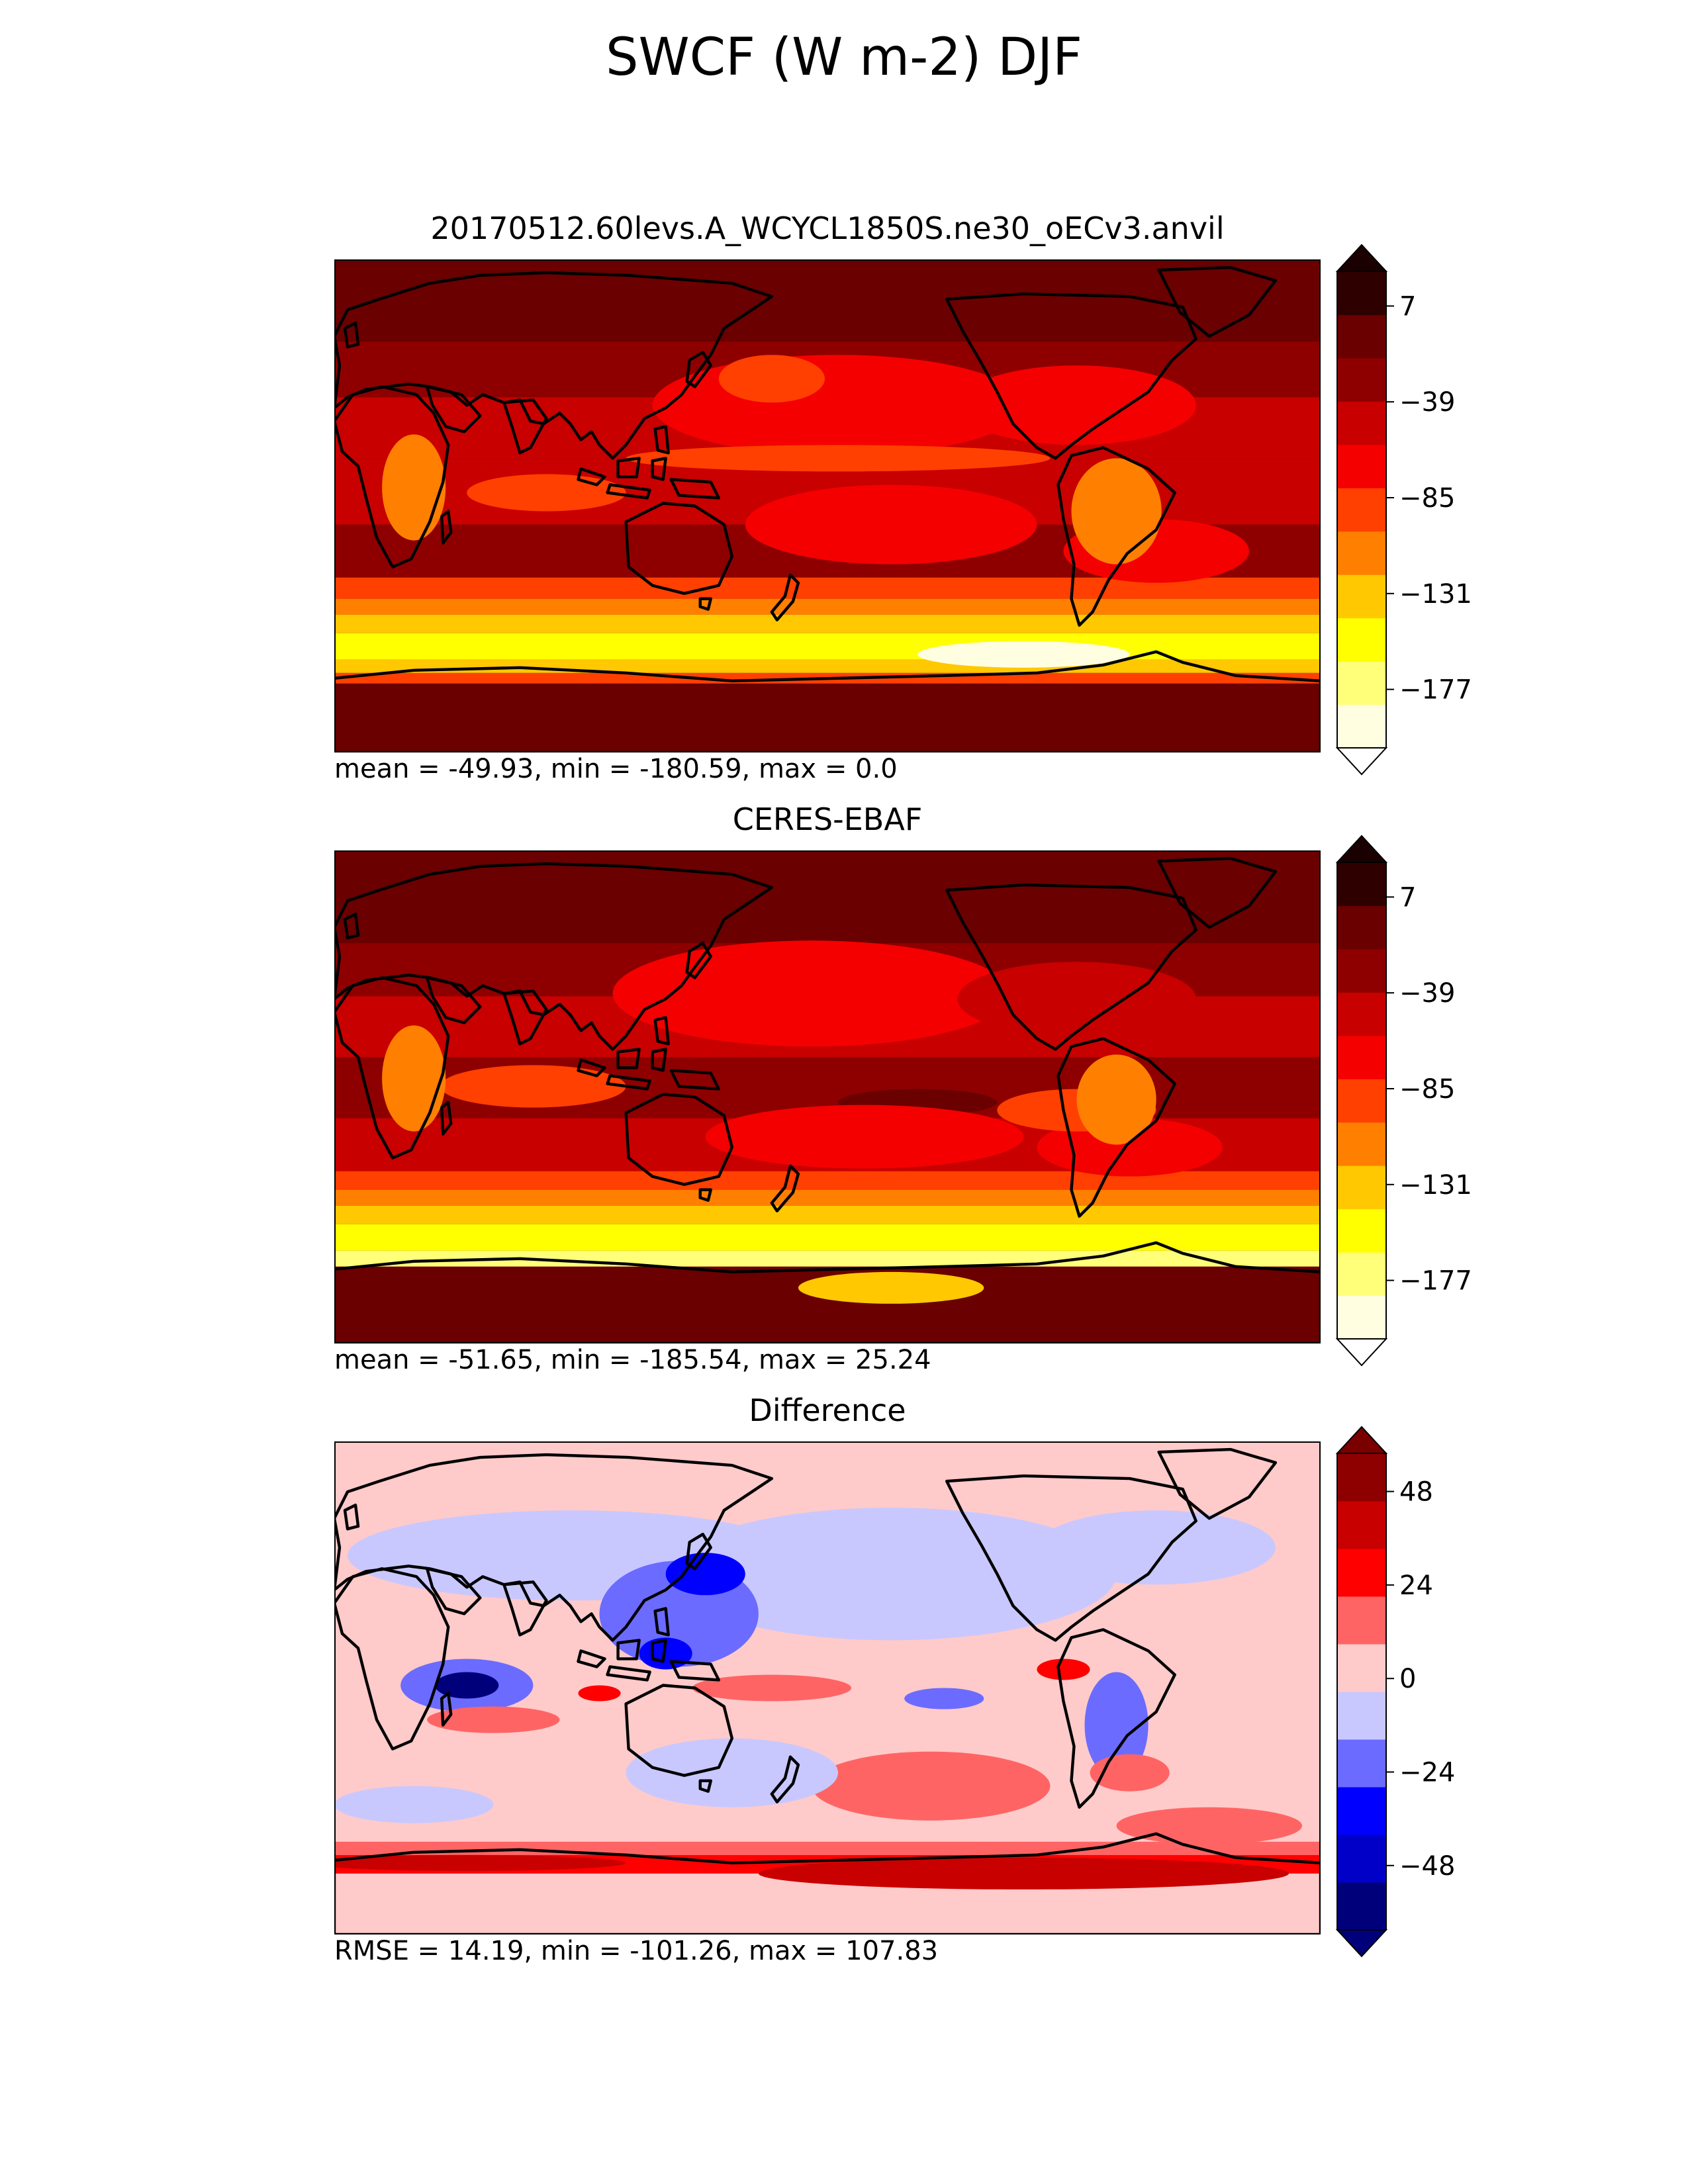 The height and width of the screenshot is (2184, 1688). I want to click on map-reference, so click(827, 1096).